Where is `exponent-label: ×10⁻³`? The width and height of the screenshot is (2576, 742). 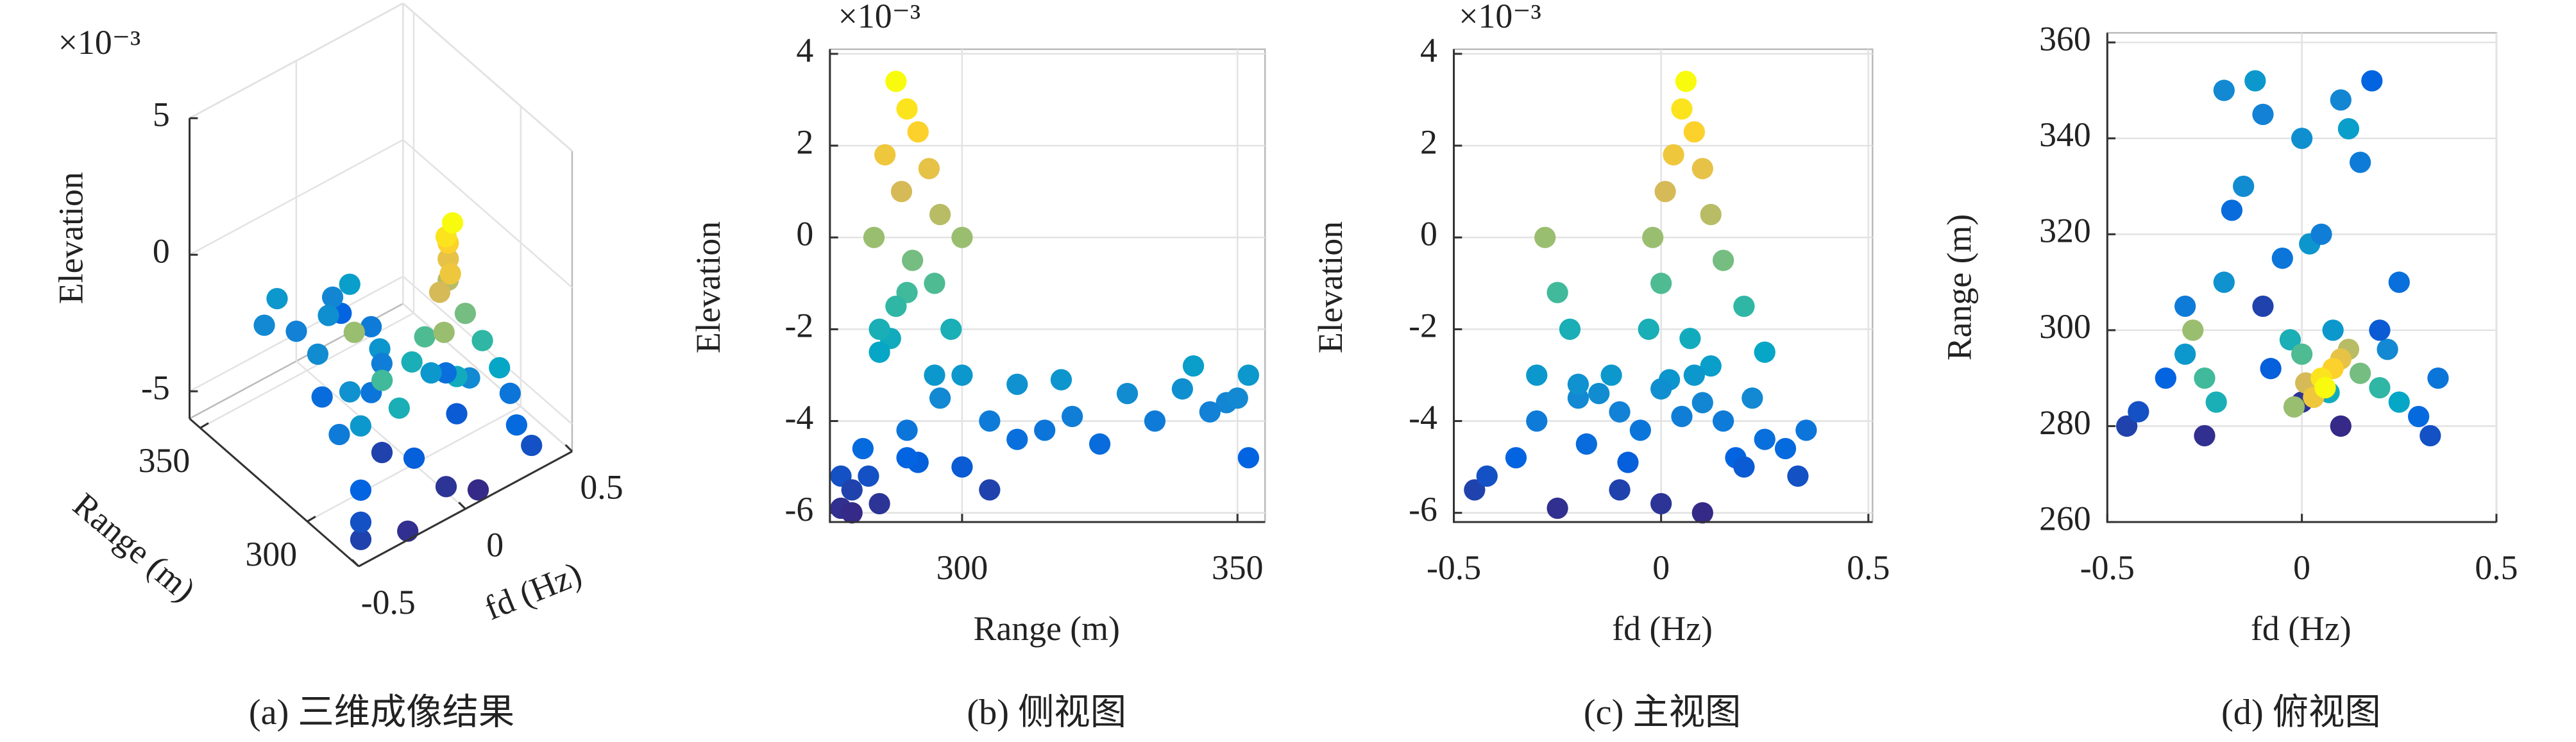
exponent-label: ×10⁻³ is located at coordinates (1500, 17).